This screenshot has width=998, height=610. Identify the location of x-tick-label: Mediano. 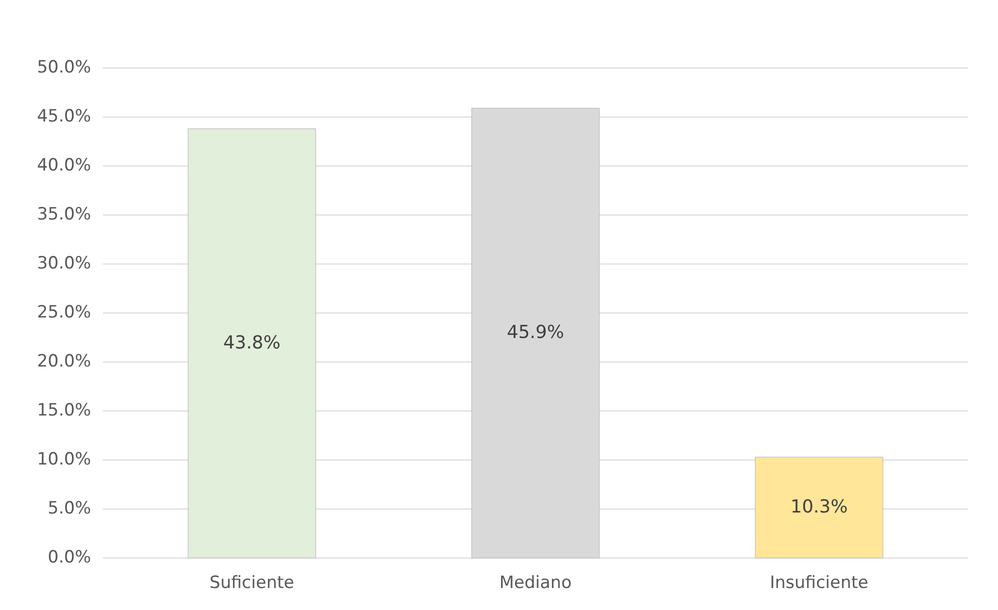
(535, 583).